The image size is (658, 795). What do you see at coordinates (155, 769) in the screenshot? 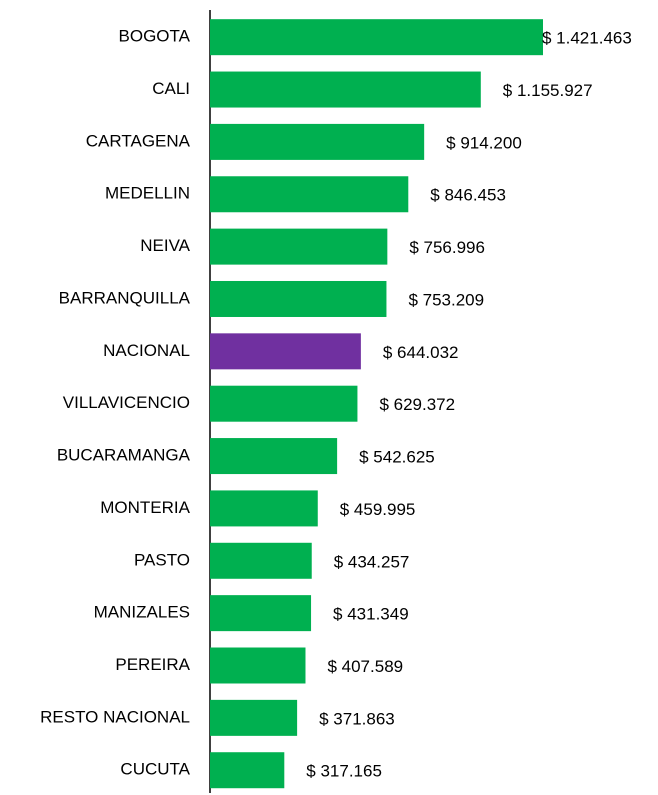
I see `category-label: CUCUTA` at bounding box center [155, 769].